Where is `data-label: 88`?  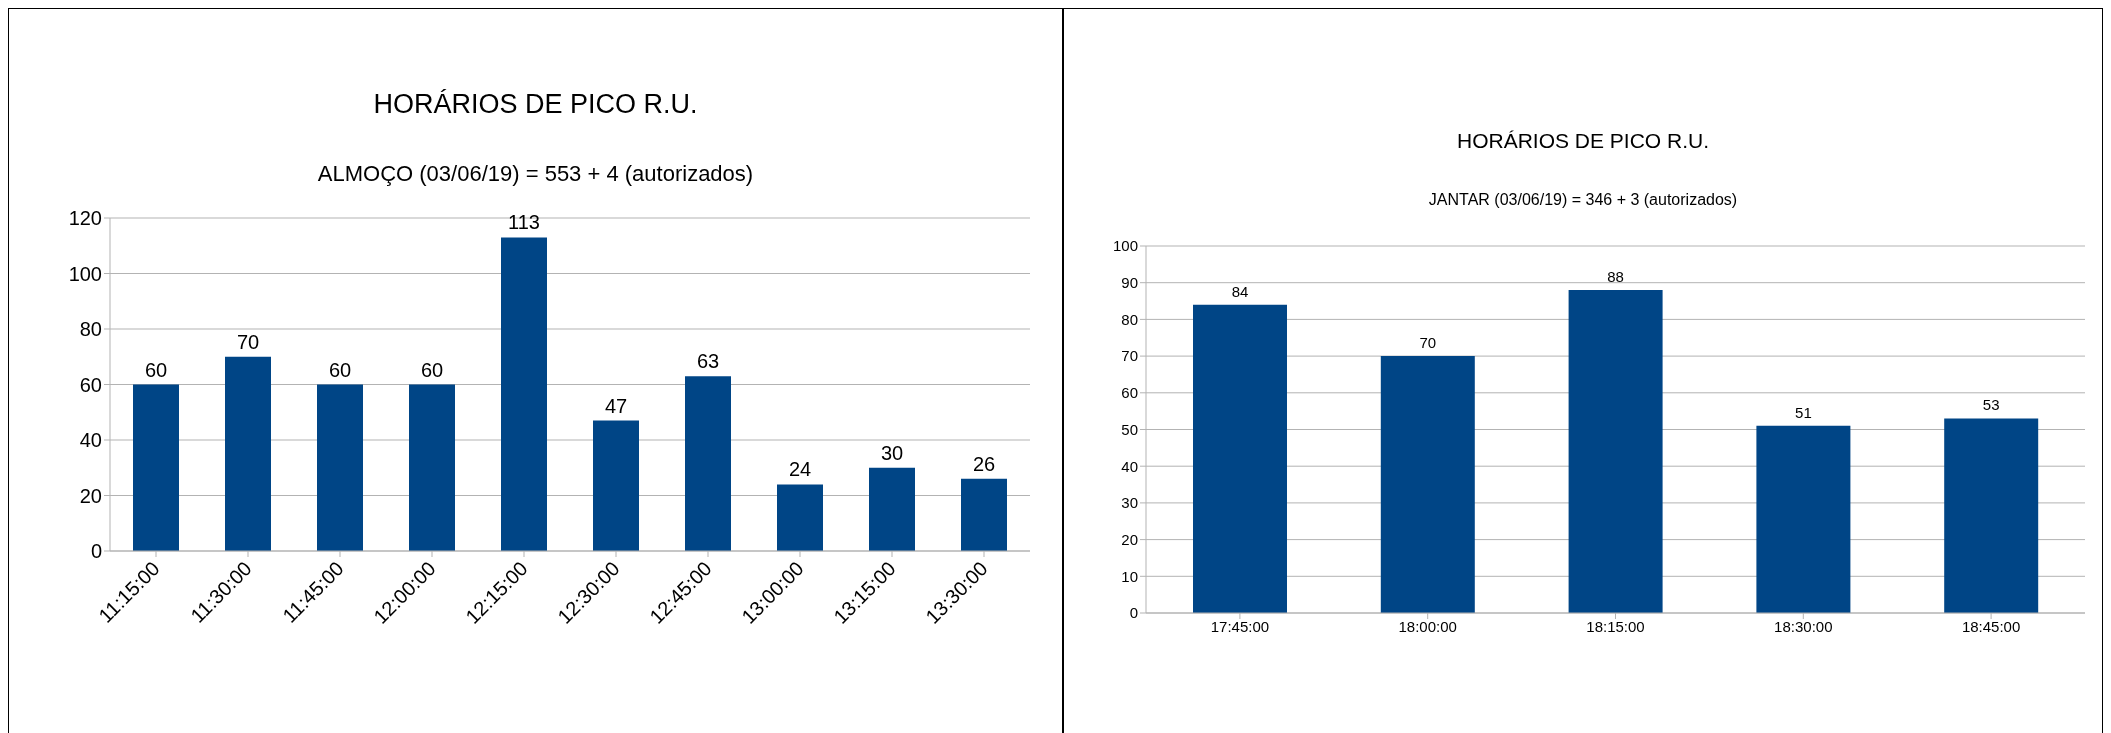 data-label: 88 is located at coordinates (1615, 277).